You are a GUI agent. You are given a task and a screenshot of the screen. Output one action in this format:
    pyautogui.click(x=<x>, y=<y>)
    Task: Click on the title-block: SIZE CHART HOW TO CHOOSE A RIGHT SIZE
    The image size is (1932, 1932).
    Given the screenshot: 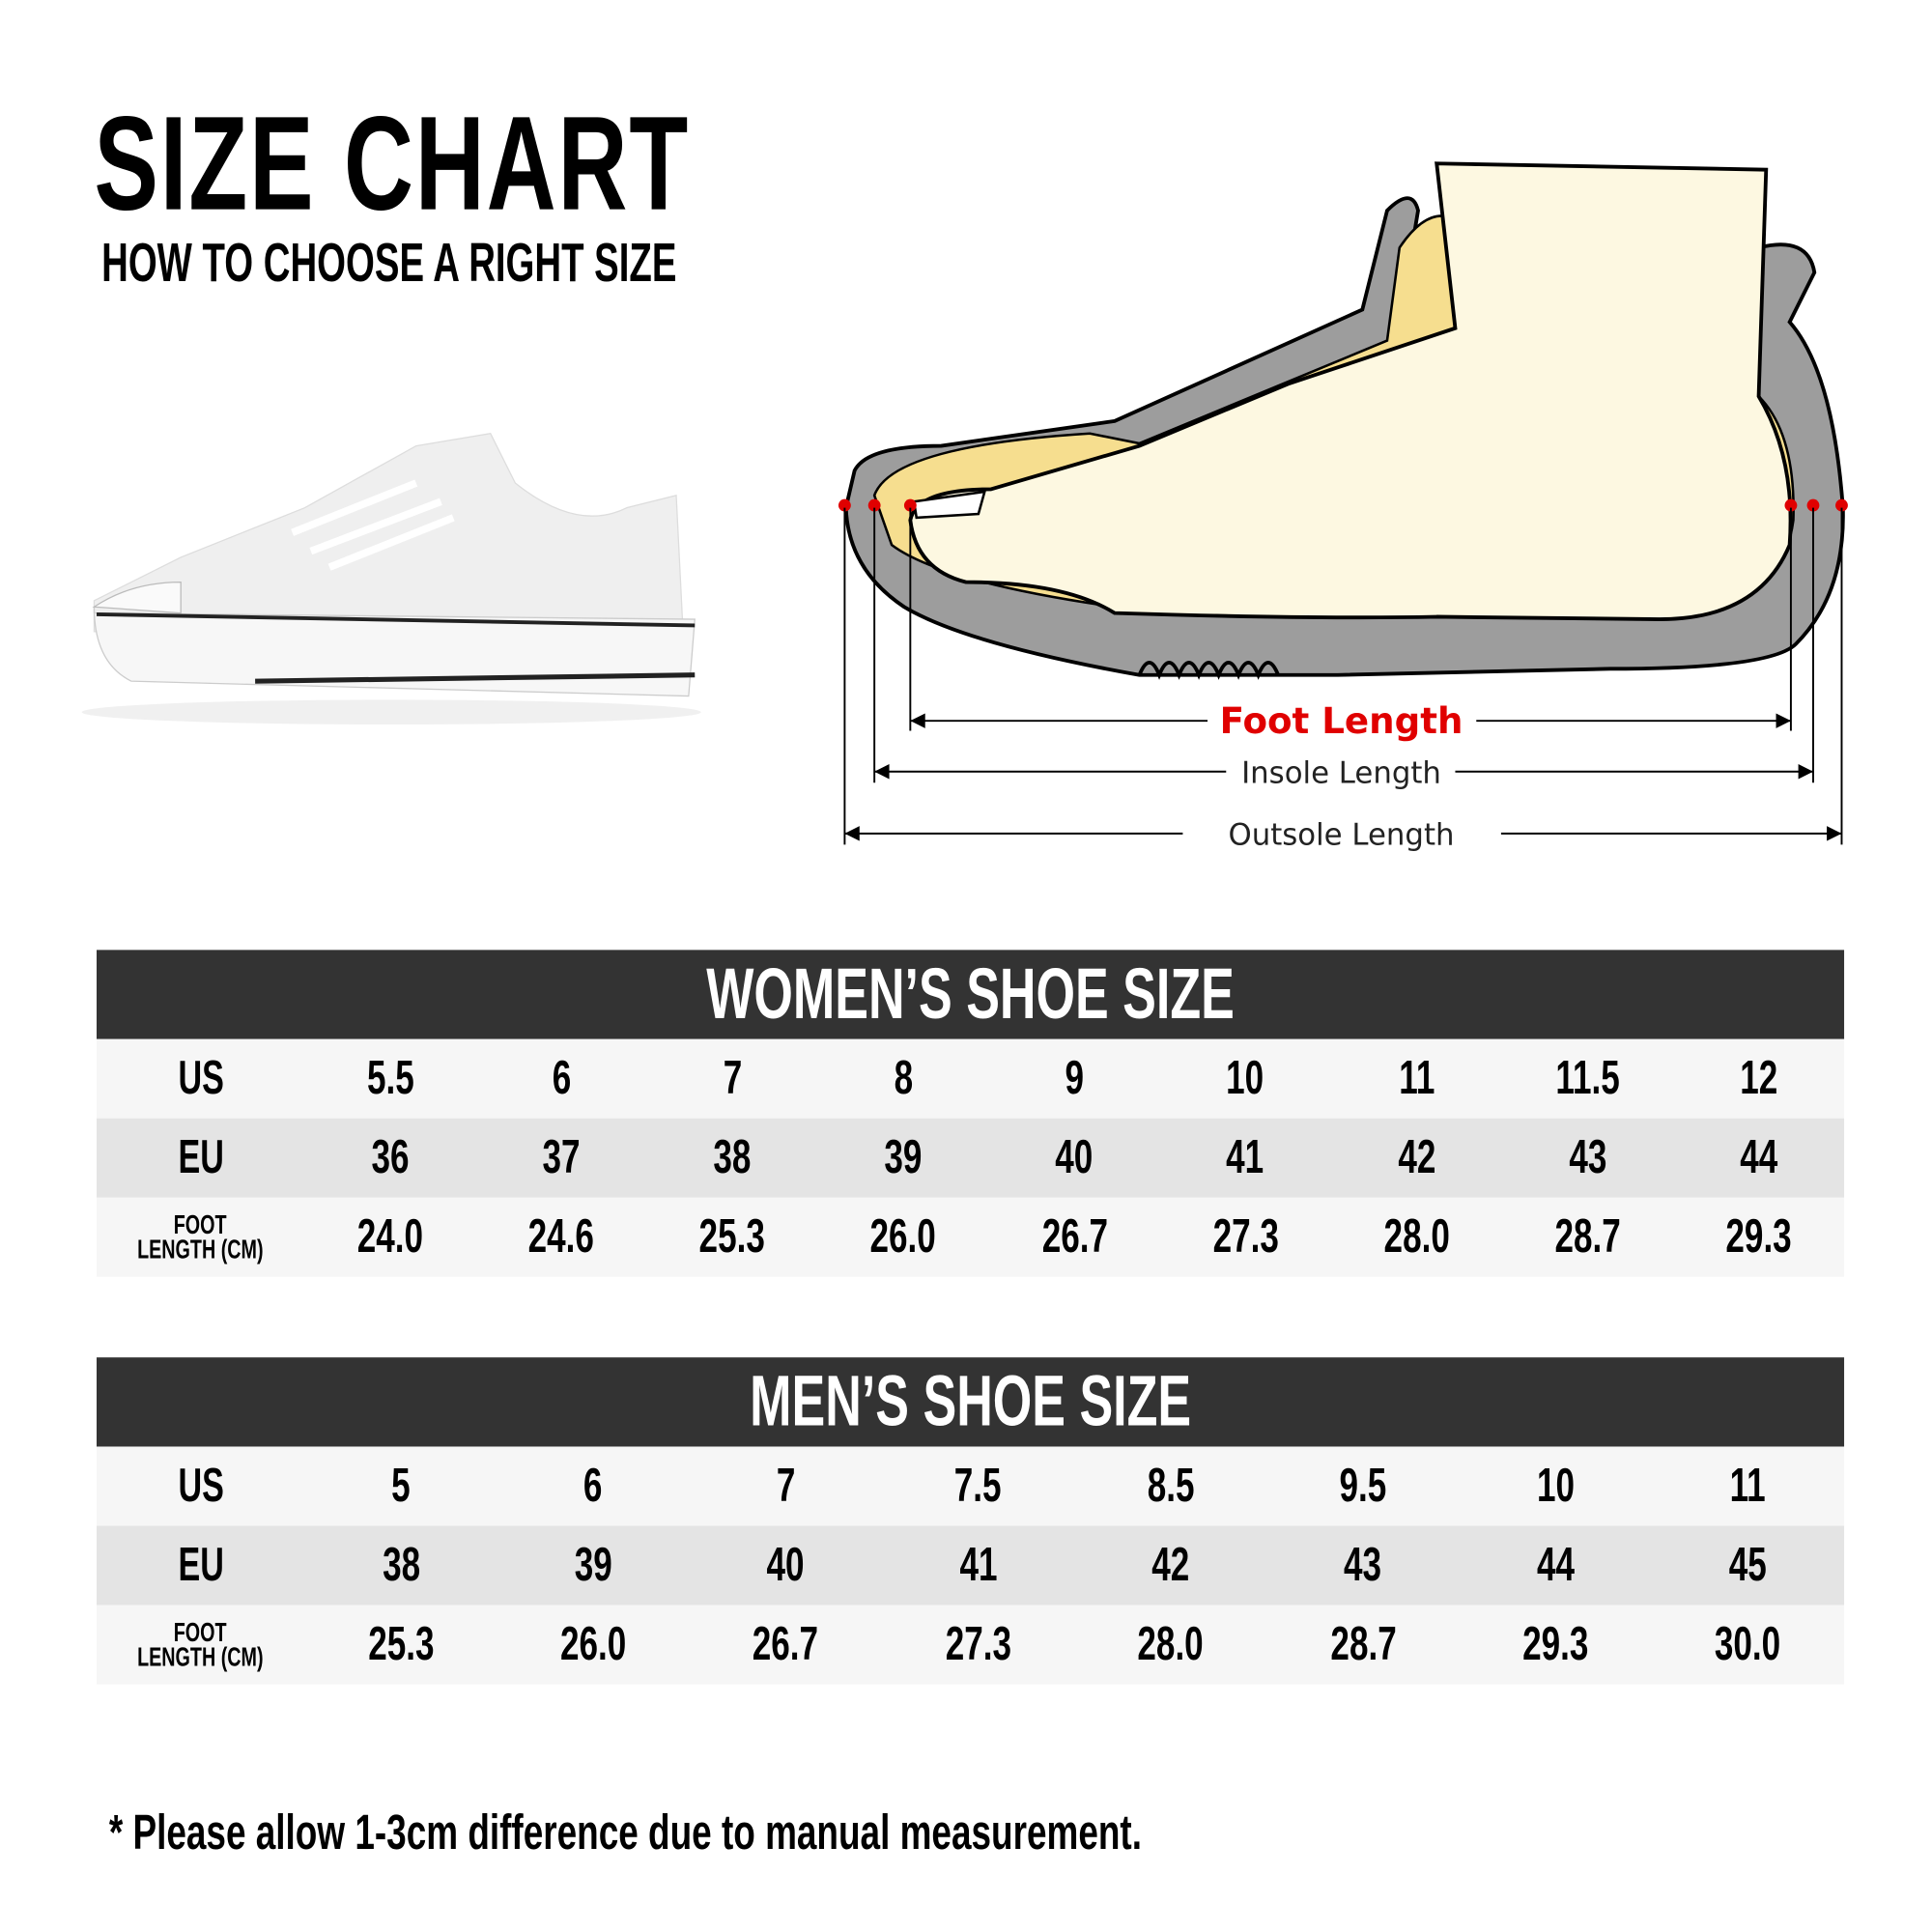 What is the action you would take?
    pyautogui.click(x=392, y=191)
    